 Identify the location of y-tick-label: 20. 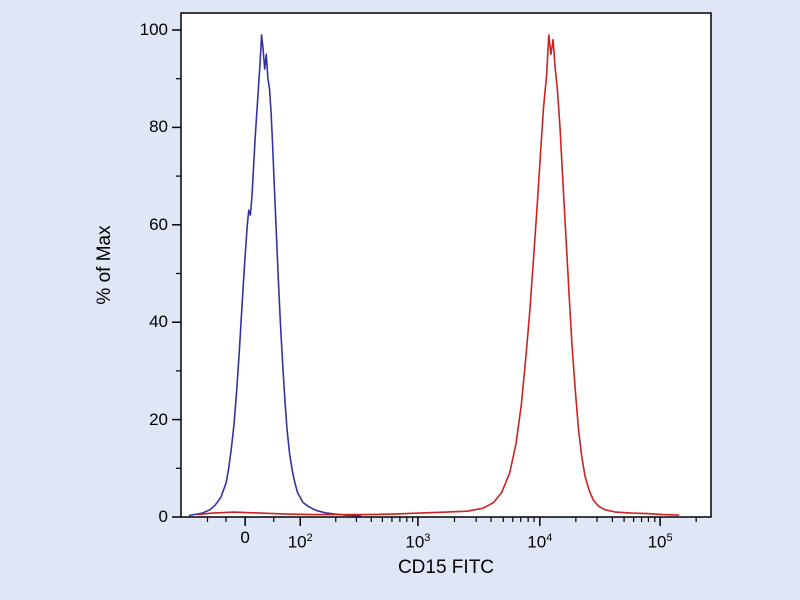
(158, 419).